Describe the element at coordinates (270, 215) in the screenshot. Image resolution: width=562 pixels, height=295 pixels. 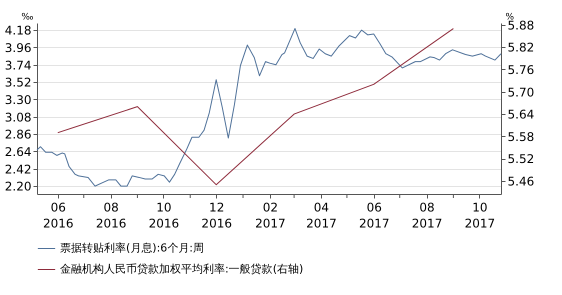
I see `x-tick-label: 02 2017` at that location.